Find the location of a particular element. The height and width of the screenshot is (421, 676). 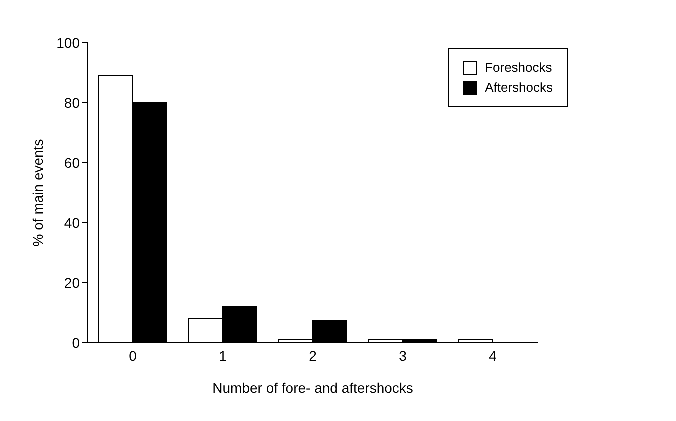

y-tick-label: 20 is located at coordinates (72, 282).